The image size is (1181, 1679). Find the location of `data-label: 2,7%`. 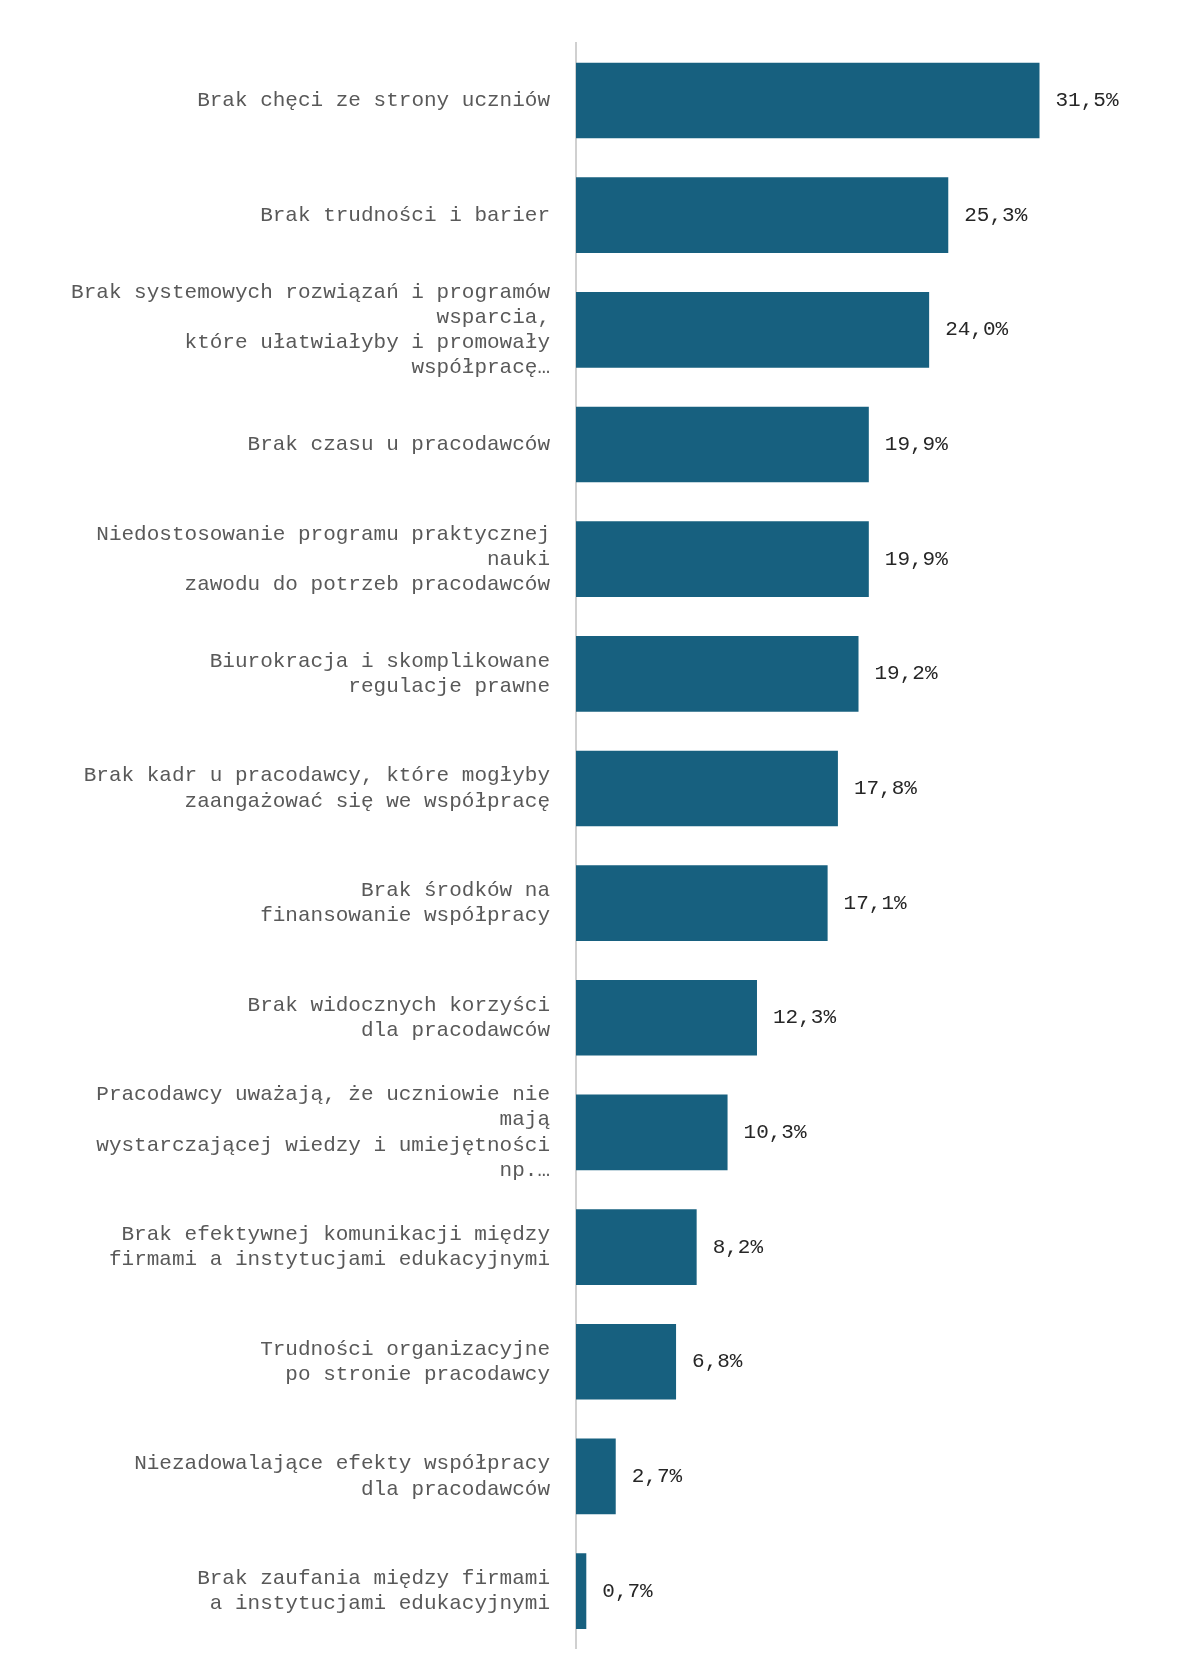

data-label: 2,7% is located at coordinates (657, 1476).